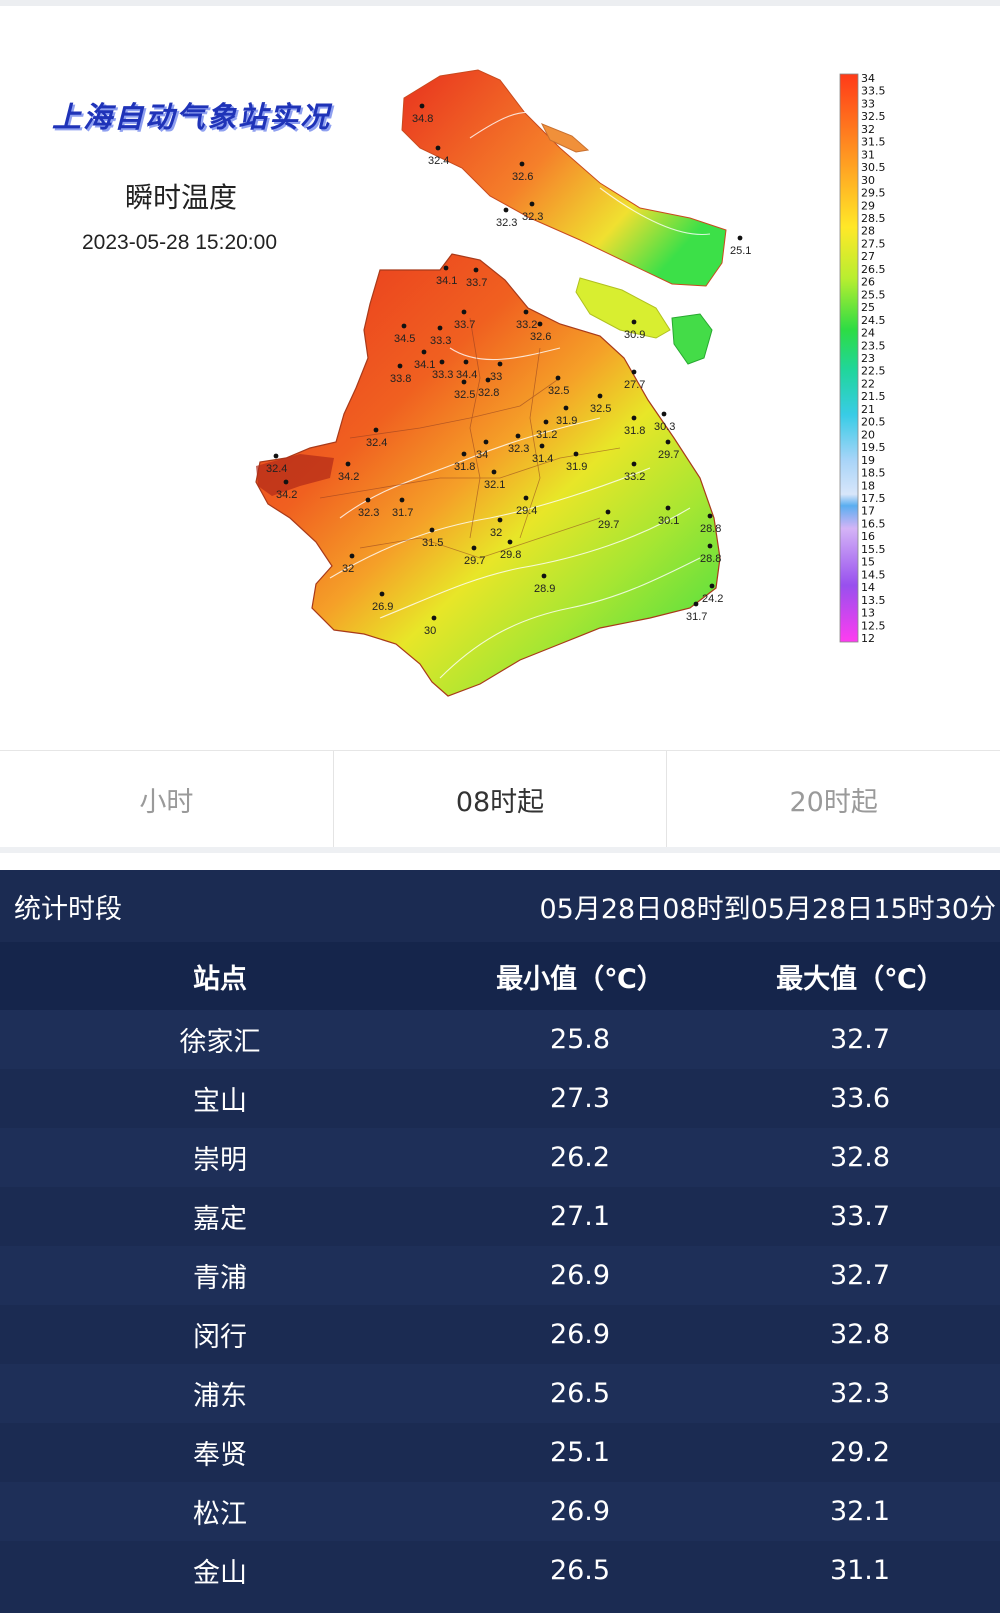  What do you see at coordinates (580, 1511) in the screenshot?
I see `min-value: 26.9` at bounding box center [580, 1511].